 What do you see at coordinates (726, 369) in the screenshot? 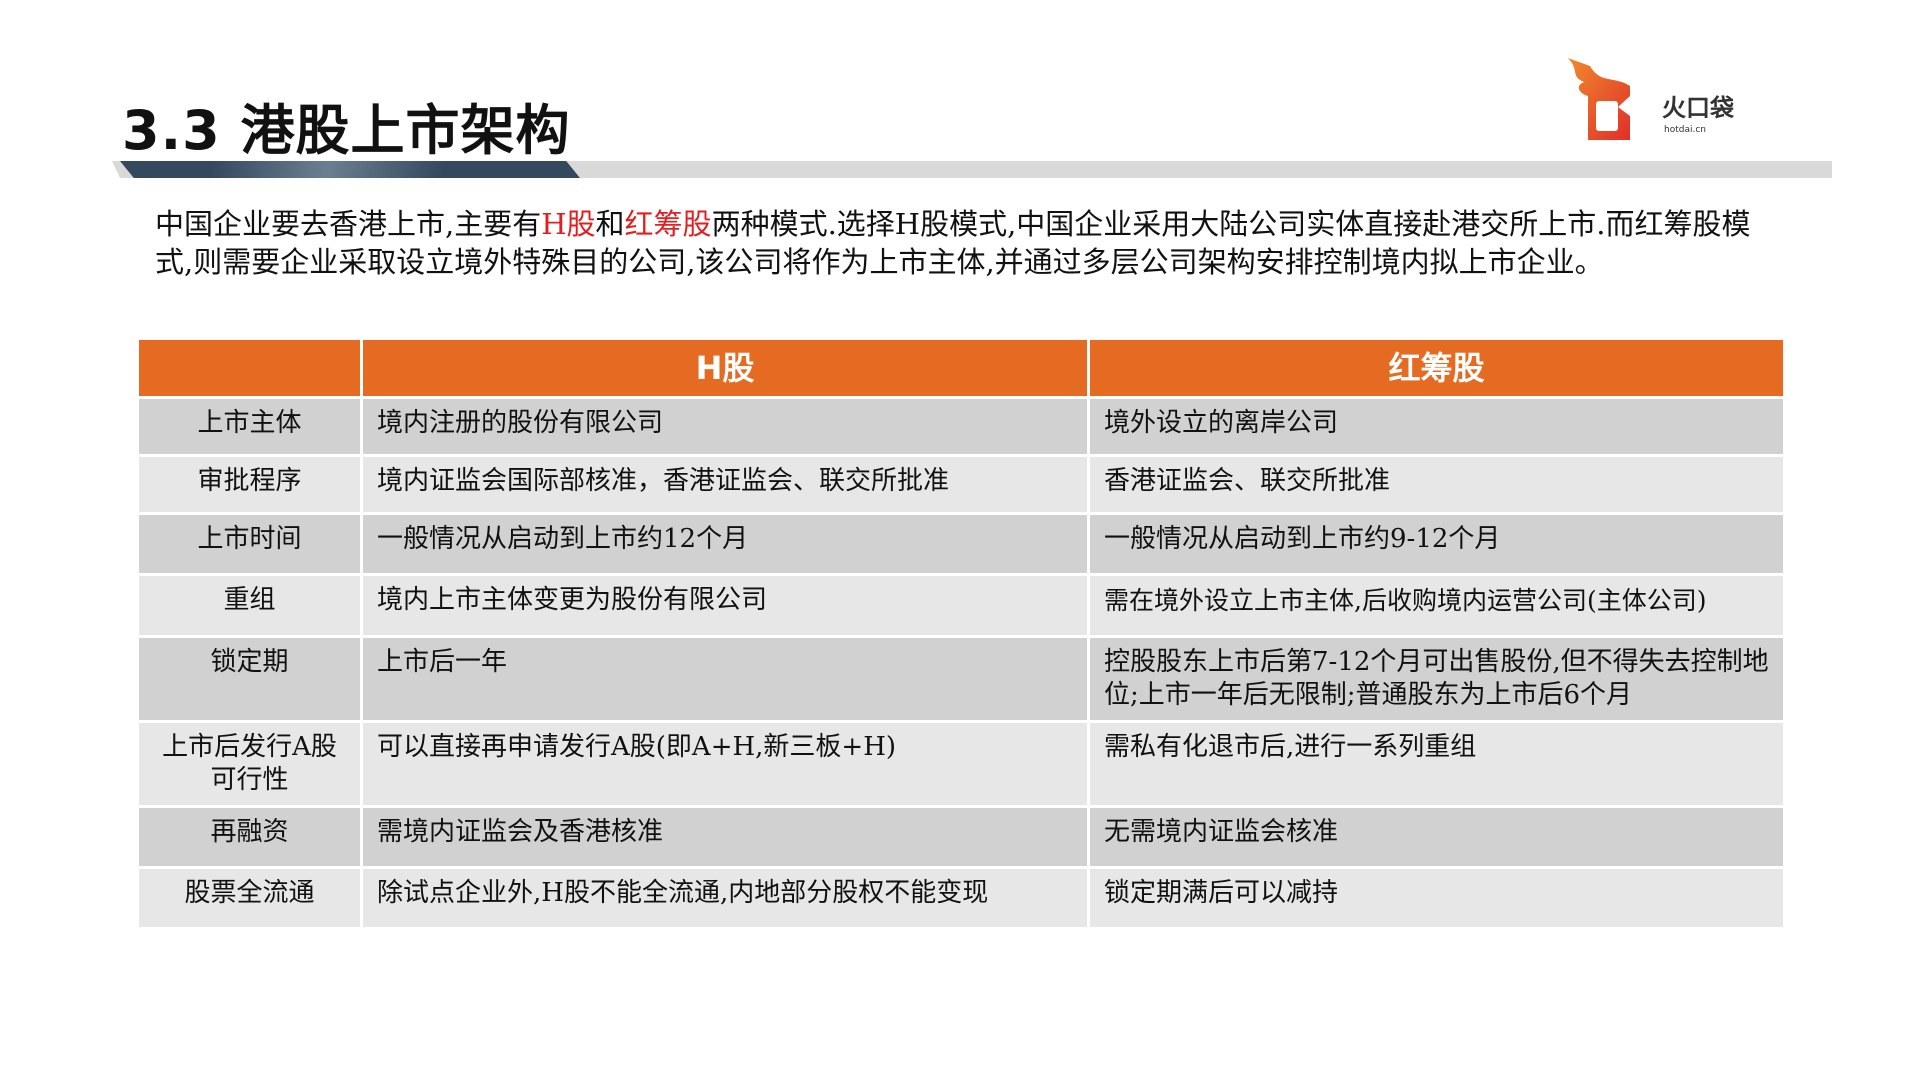
I see `header-h-share: H股` at bounding box center [726, 369].